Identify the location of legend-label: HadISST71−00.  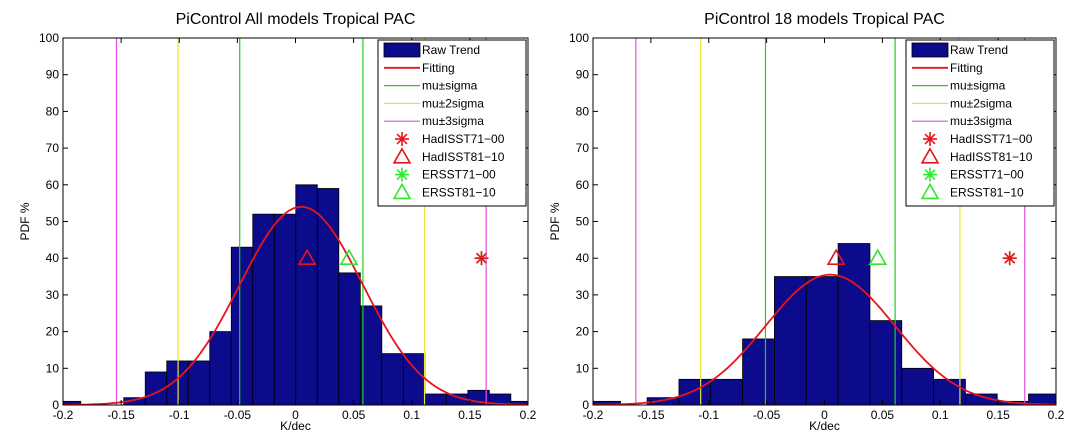
(463, 139).